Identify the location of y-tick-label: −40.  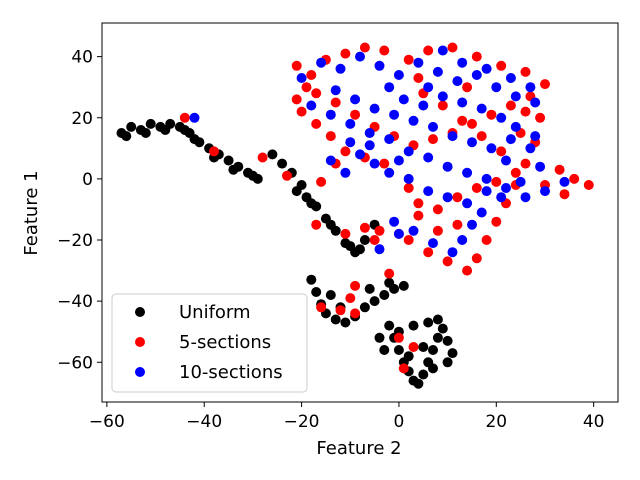
(75, 302).